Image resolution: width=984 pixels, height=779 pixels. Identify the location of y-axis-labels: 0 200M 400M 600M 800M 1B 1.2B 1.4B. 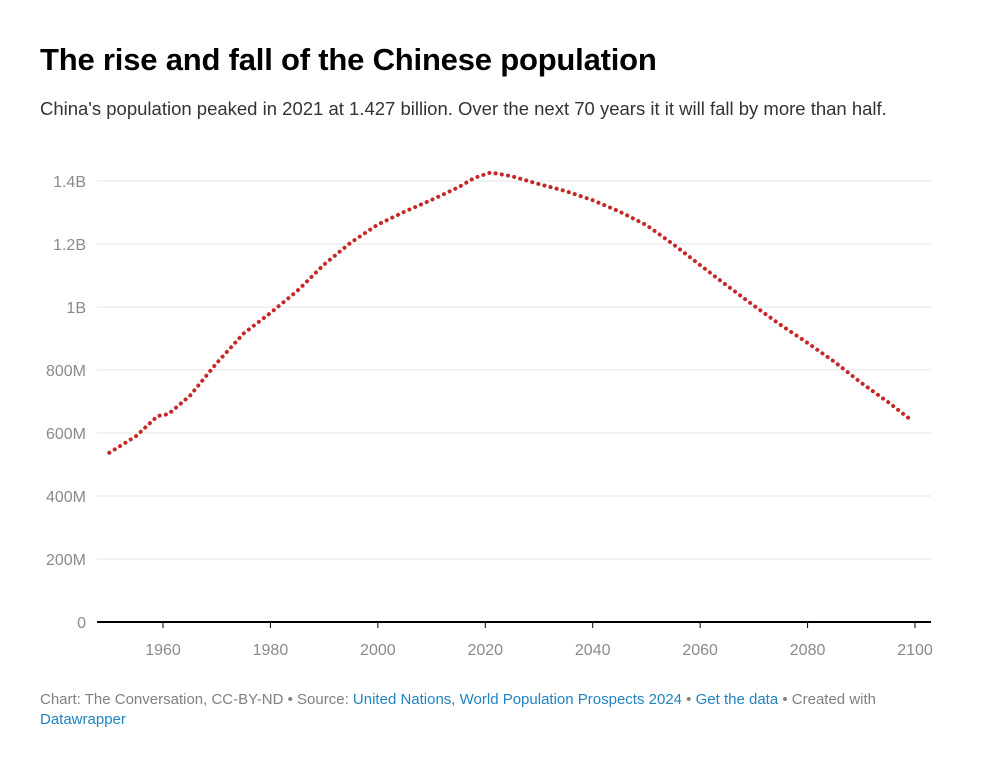
(66, 403).